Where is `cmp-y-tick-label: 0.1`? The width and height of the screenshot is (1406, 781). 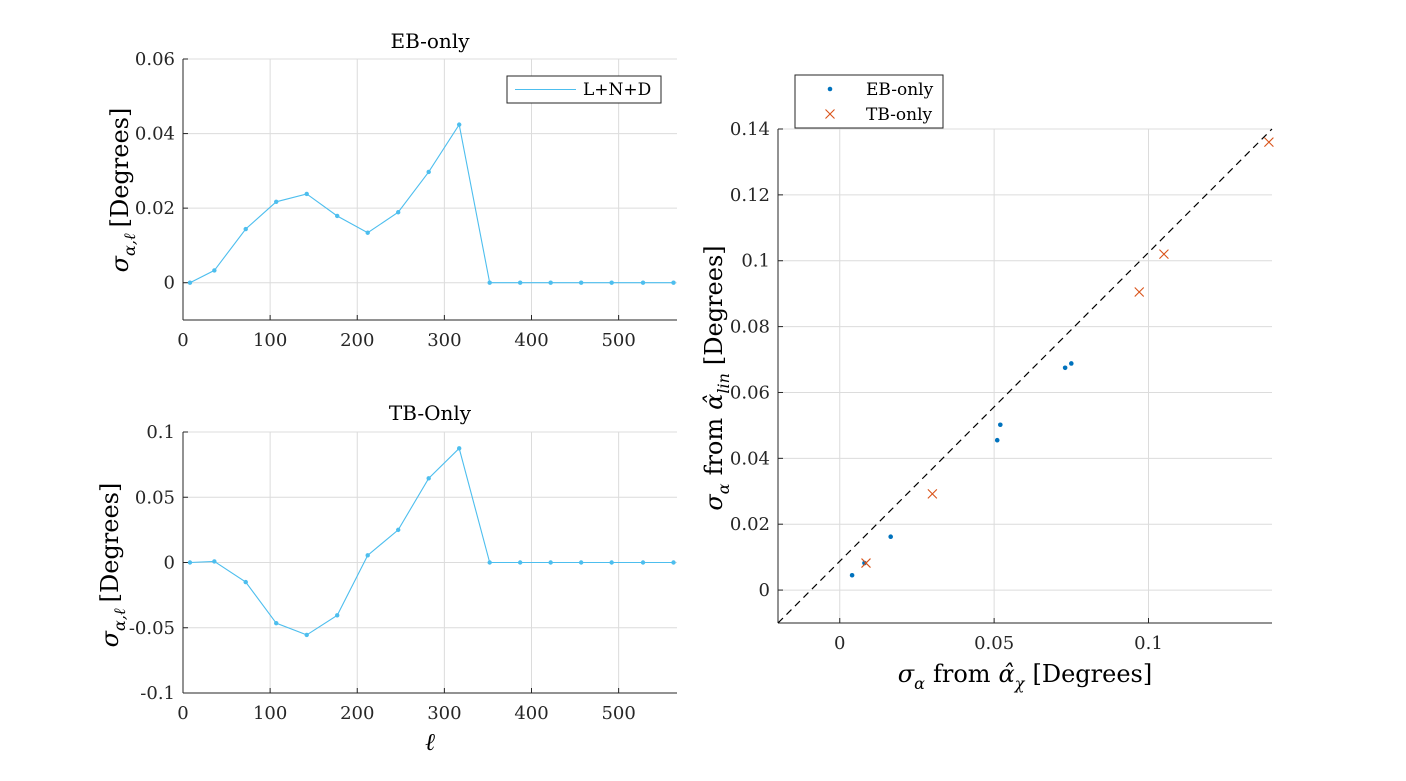
cmp-y-tick-label: 0.1 is located at coordinates (755, 261).